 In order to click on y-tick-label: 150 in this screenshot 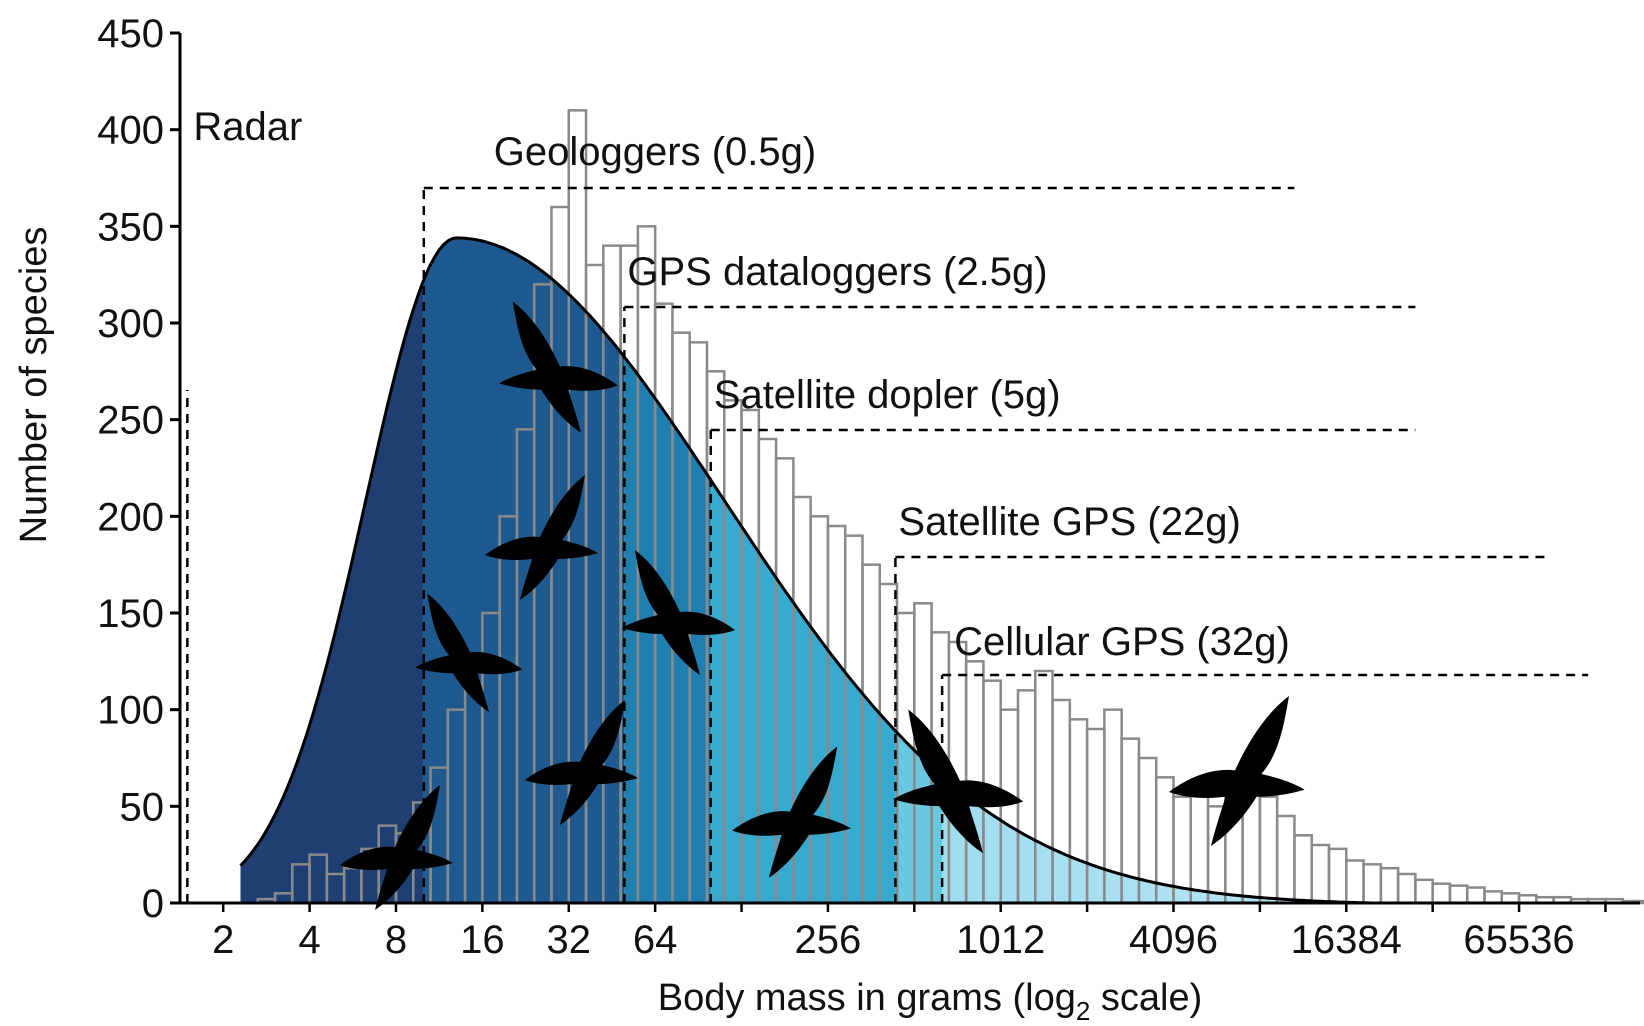, I will do `click(130, 614)`.